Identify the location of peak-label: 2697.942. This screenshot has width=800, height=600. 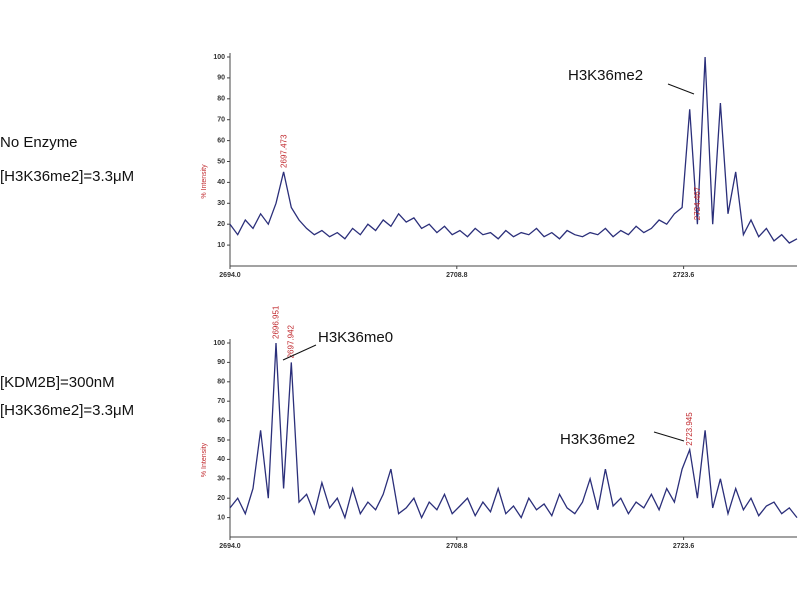
(291, 341).